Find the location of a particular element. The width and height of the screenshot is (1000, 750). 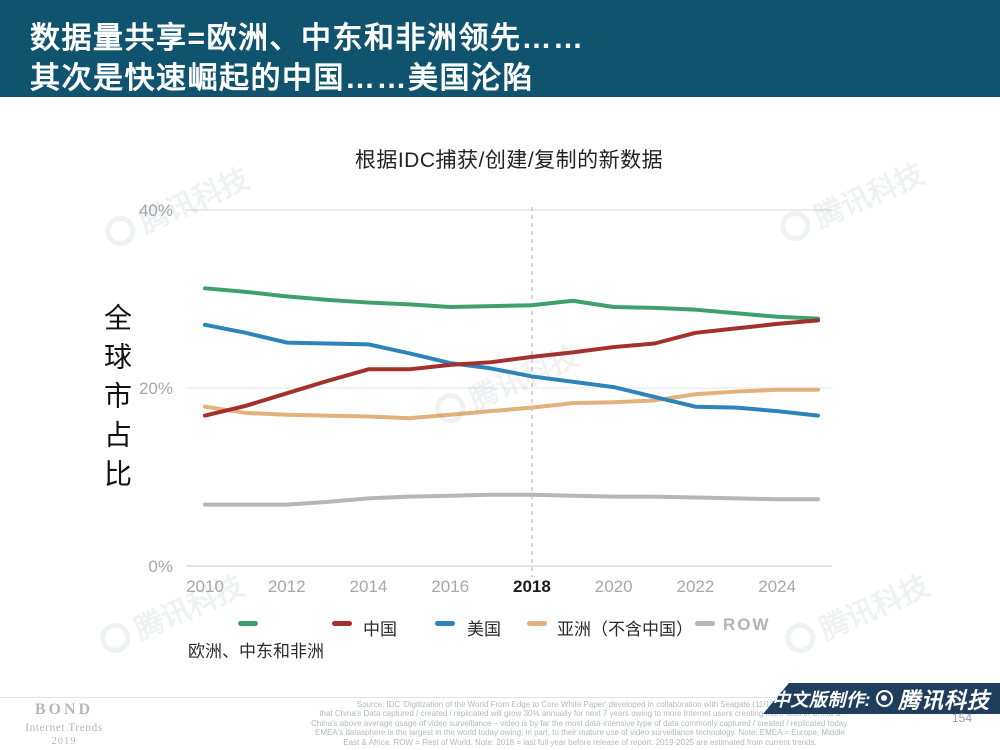

badge-brand: 腾讯科技 is located at coordinates (943, 700).